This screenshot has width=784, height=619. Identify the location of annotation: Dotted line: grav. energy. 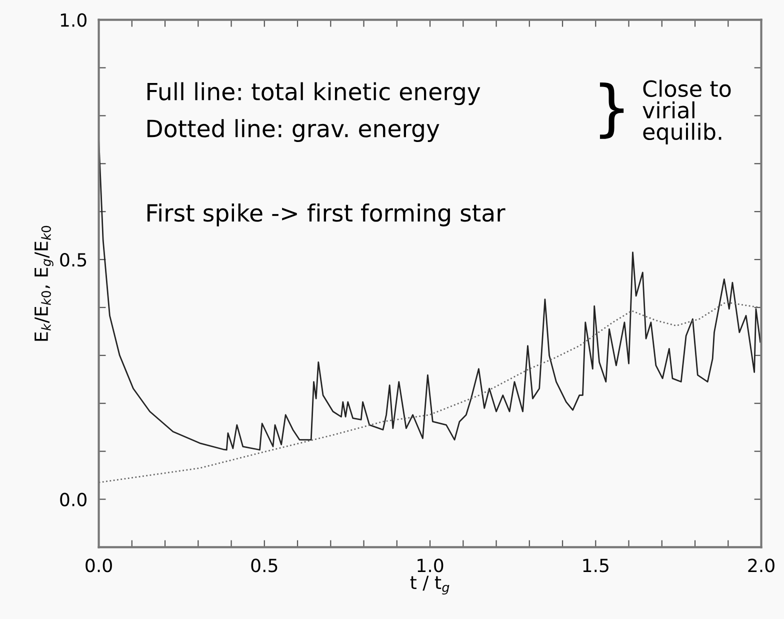
(293, 130).